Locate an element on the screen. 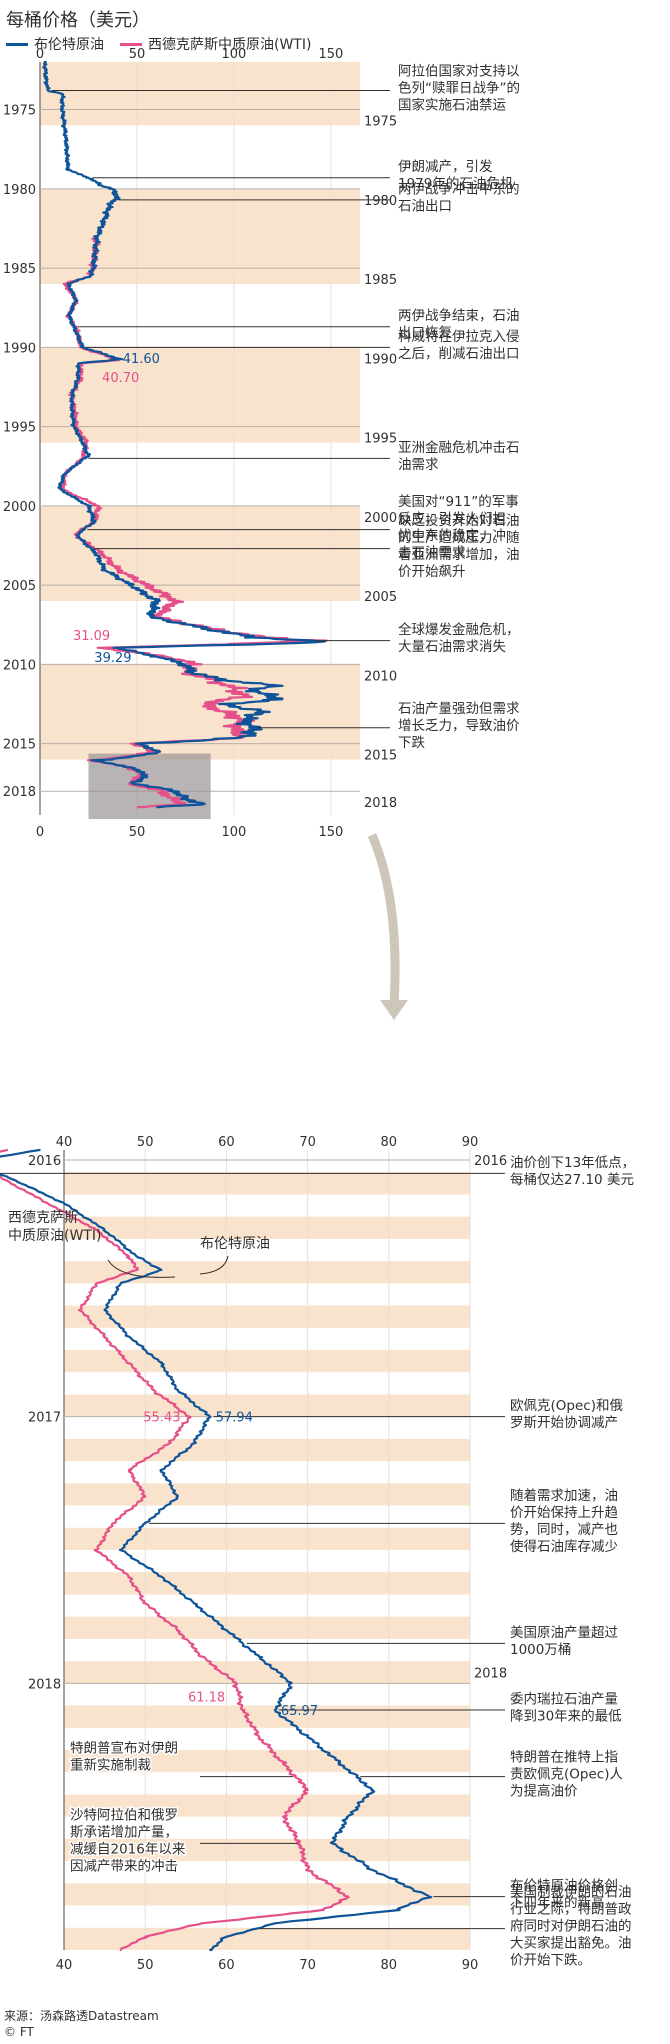  series-label-brent-pointer is located at coordinates (214, 1265).